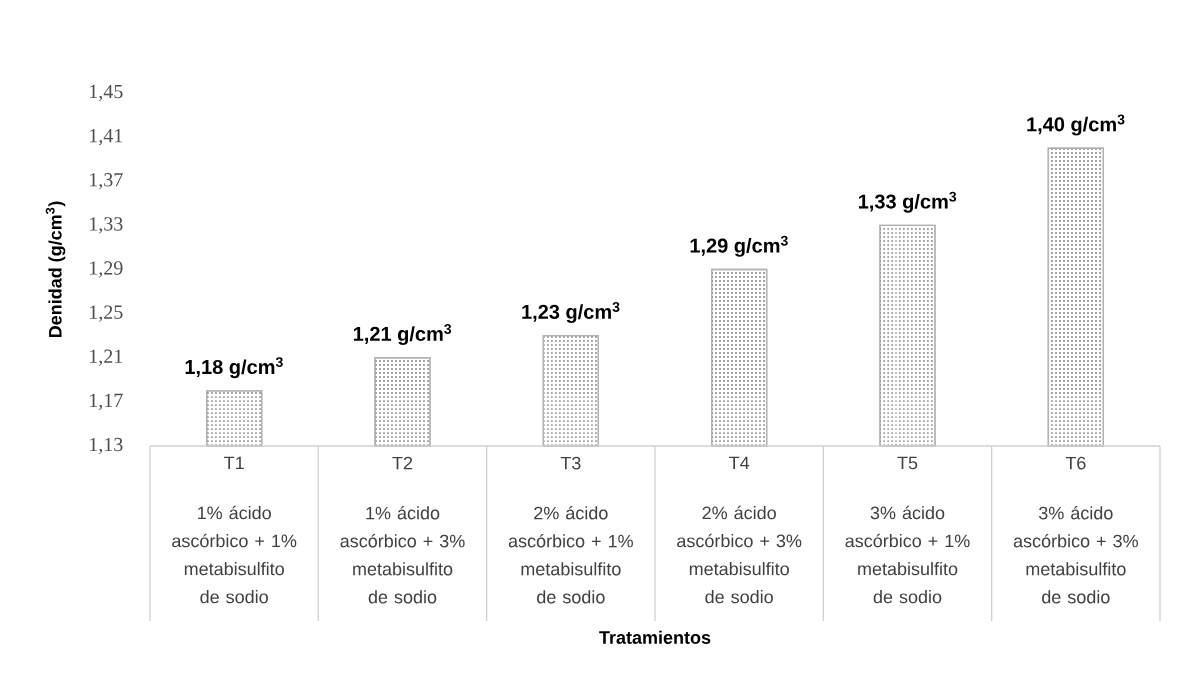  What do you see at coordinates (570, 555) in the screenshot?
I see `text: 2% ácido ascórbico + 1% metabisulfito de sodio` at bounding box center [570, 555].